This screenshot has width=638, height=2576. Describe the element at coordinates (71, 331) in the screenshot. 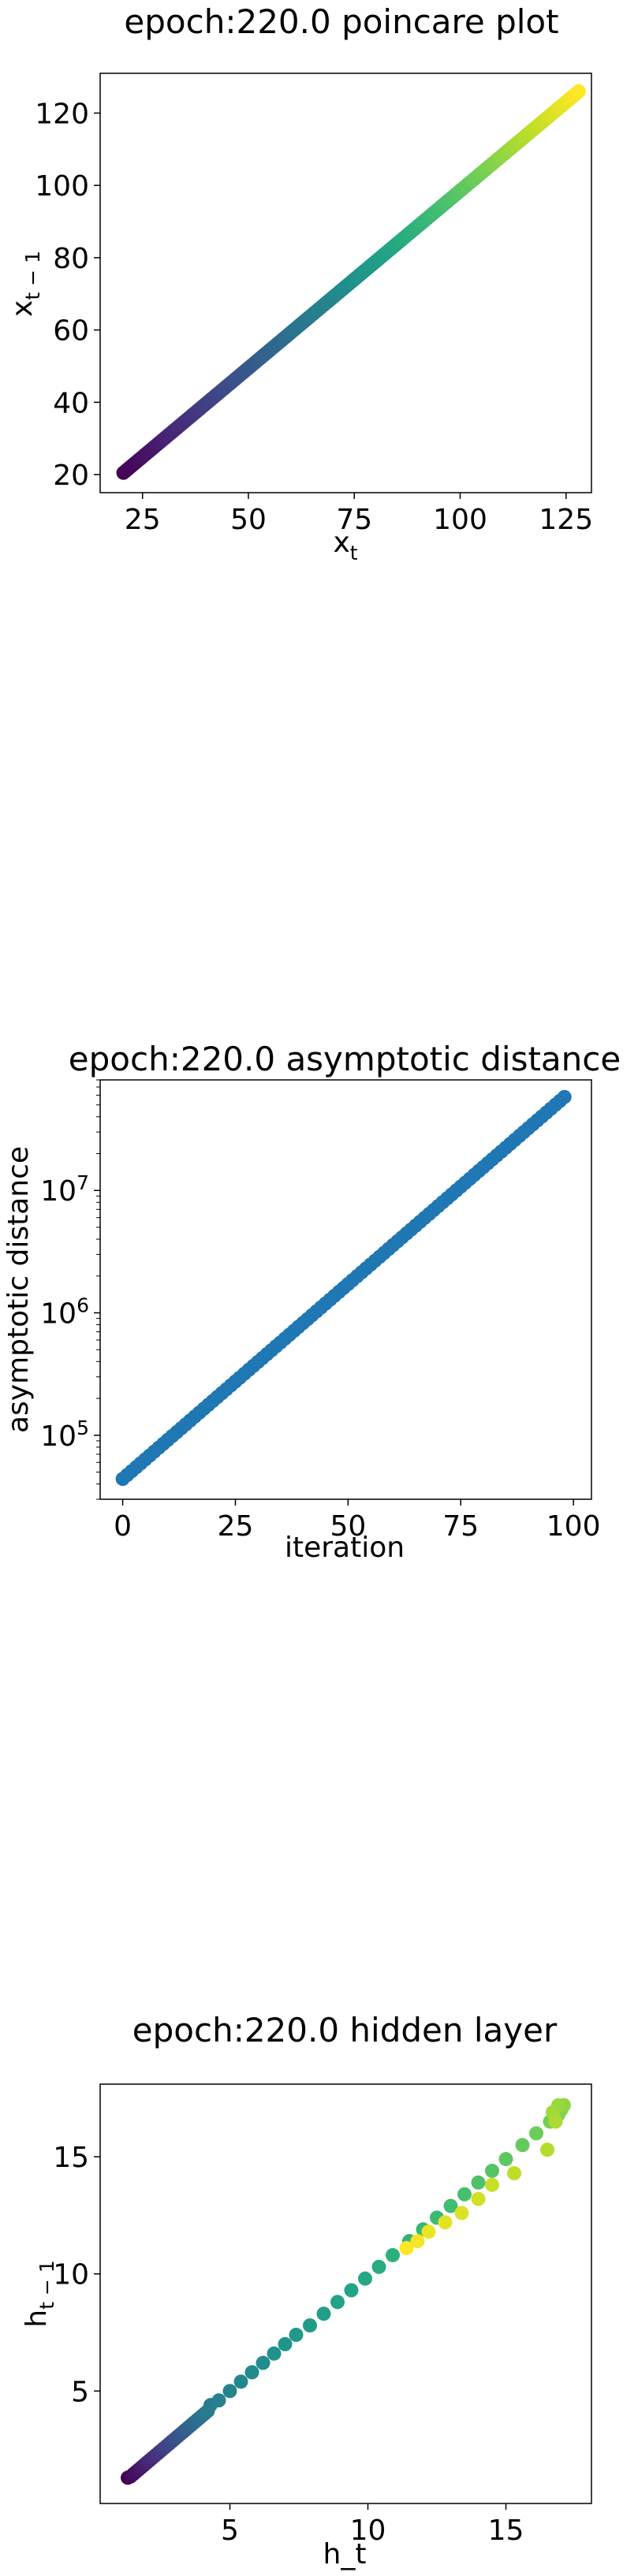

I see `y-tick-label: 60` at that location.